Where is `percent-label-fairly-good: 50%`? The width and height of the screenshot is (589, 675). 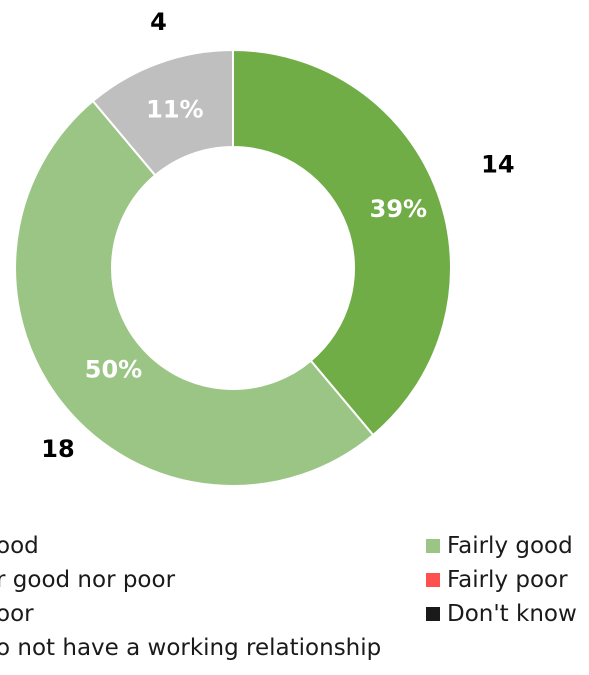
percent-label-fairly-good: 50% is located at coordinates (113, 369).